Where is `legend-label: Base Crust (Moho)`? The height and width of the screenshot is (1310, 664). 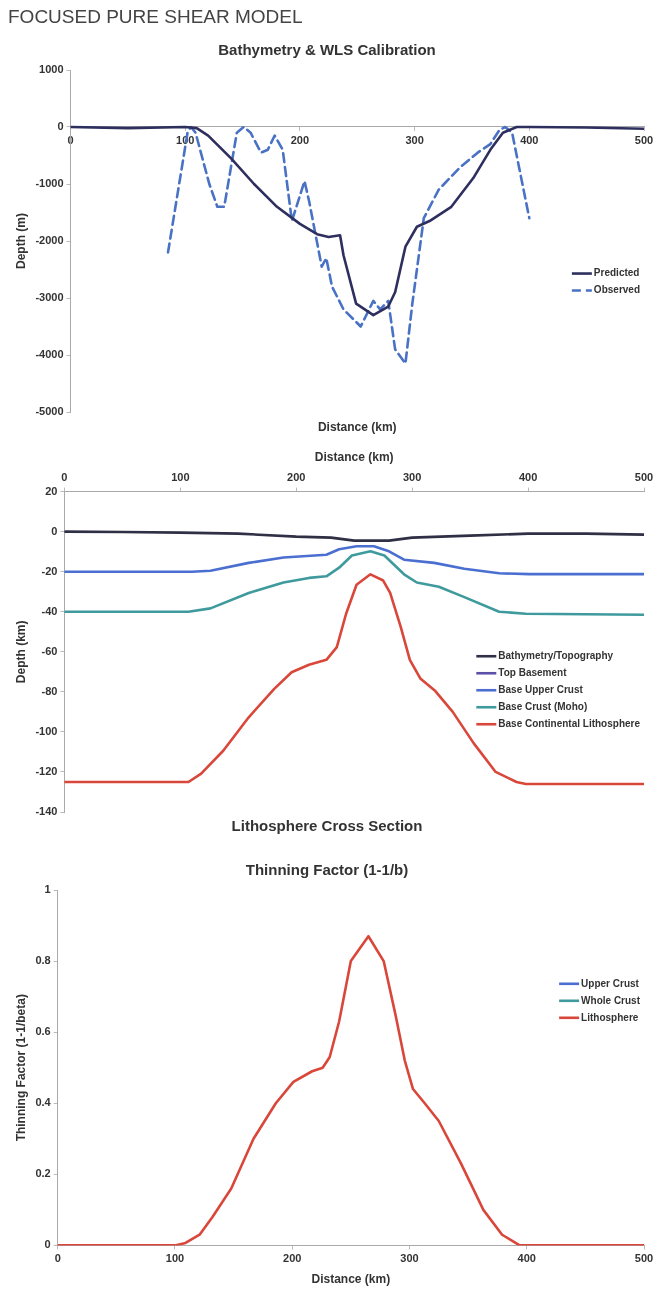
legend-label: Base Crust (Moho) is located at coordinates (543, 706).